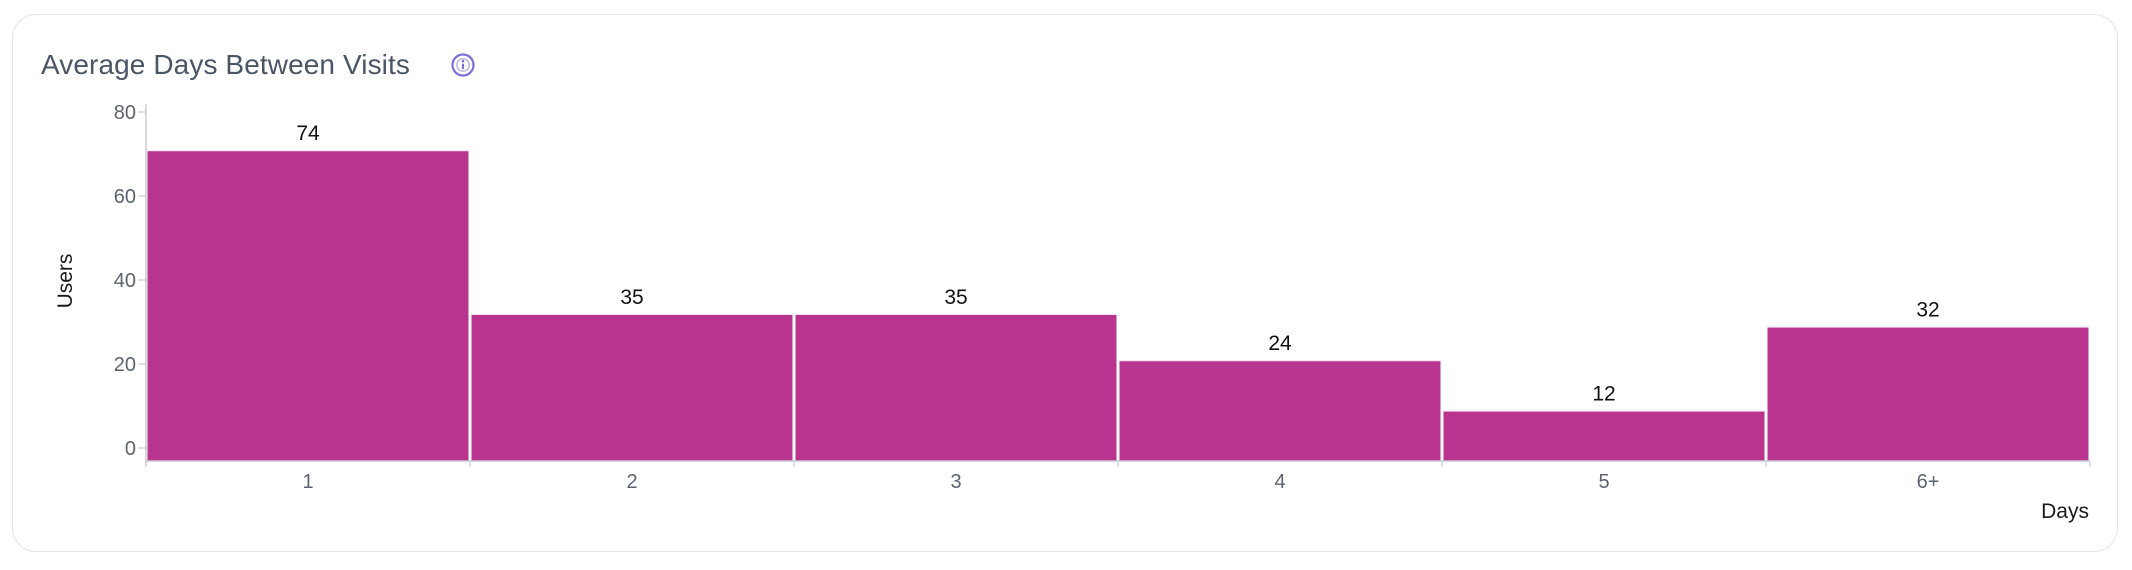  I want to click on data-label-3: 35, so click(955, 297).